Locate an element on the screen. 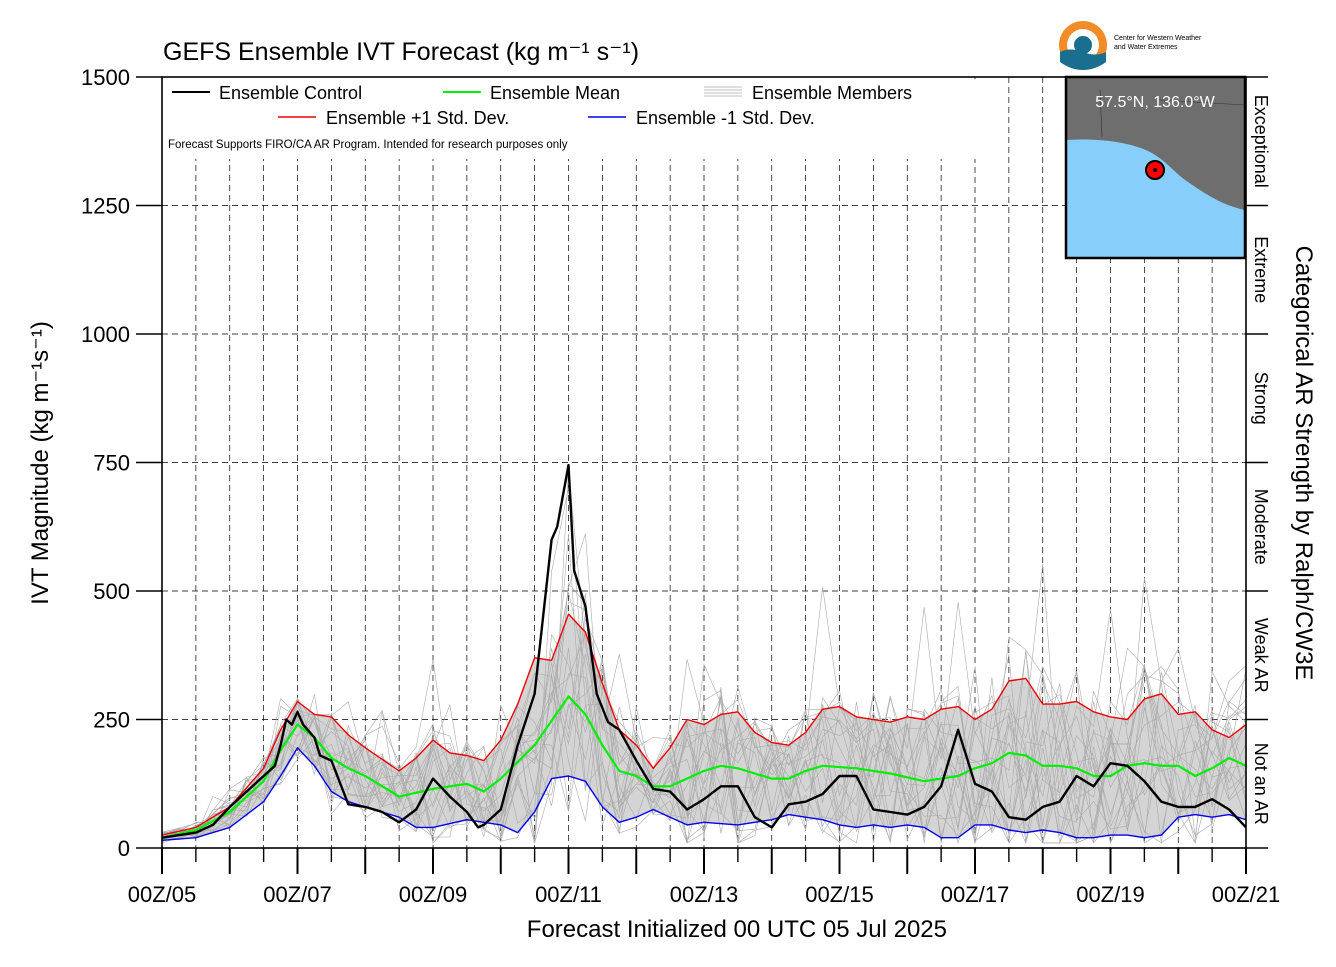  x-tick-label: 00Z/17 is located at coordinates (975, 894).